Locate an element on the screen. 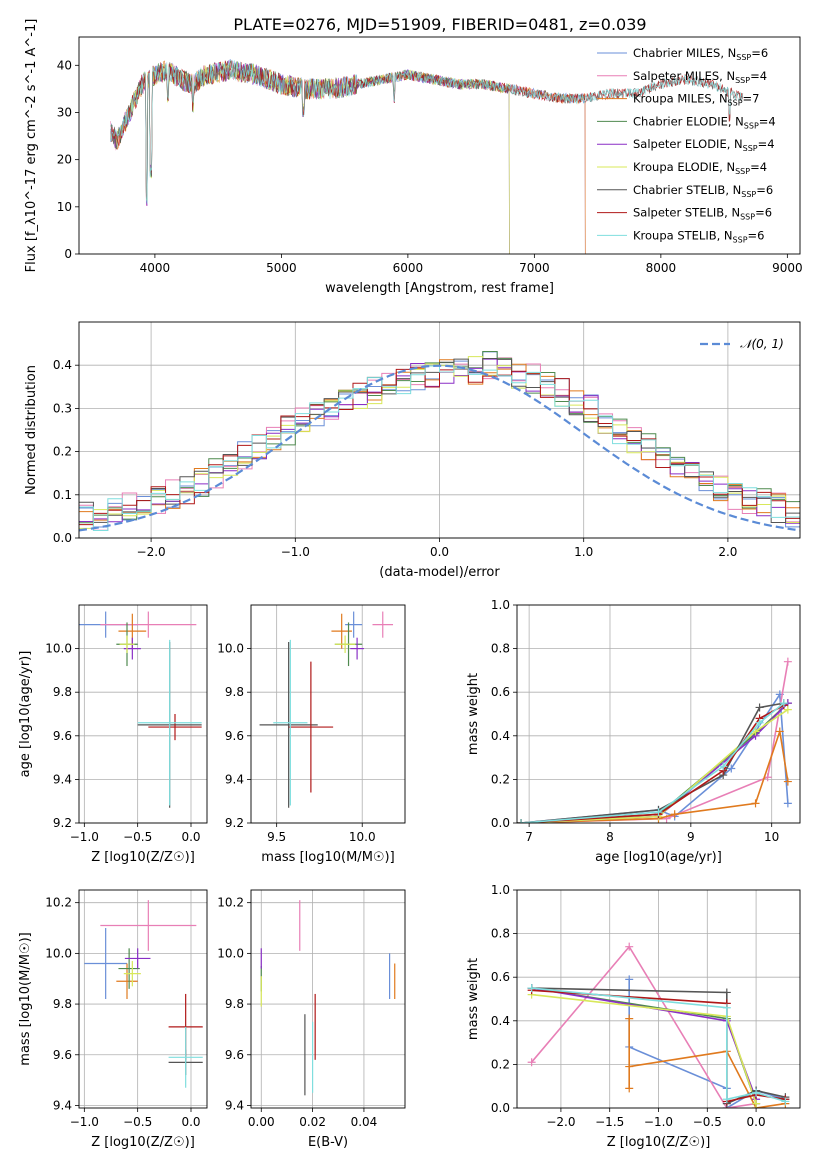  x-axis-label: mass [log10(M/M☉)] is located at coordinates (327, 857).